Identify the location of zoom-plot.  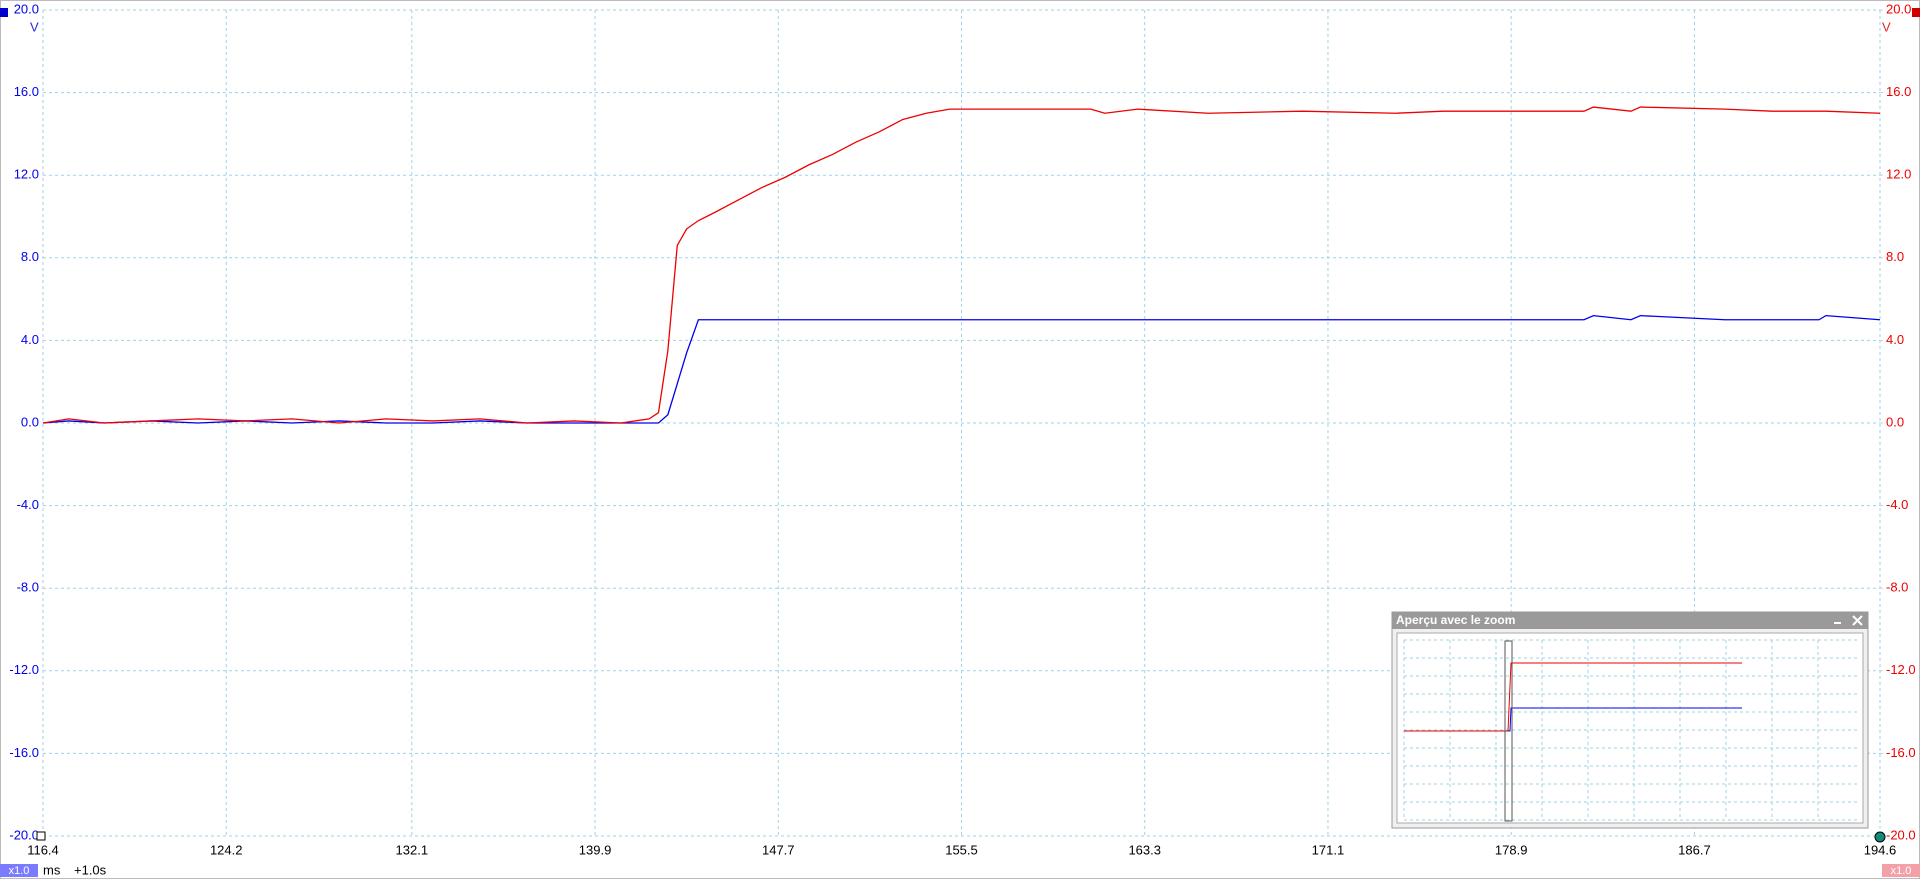
(1630, 728).